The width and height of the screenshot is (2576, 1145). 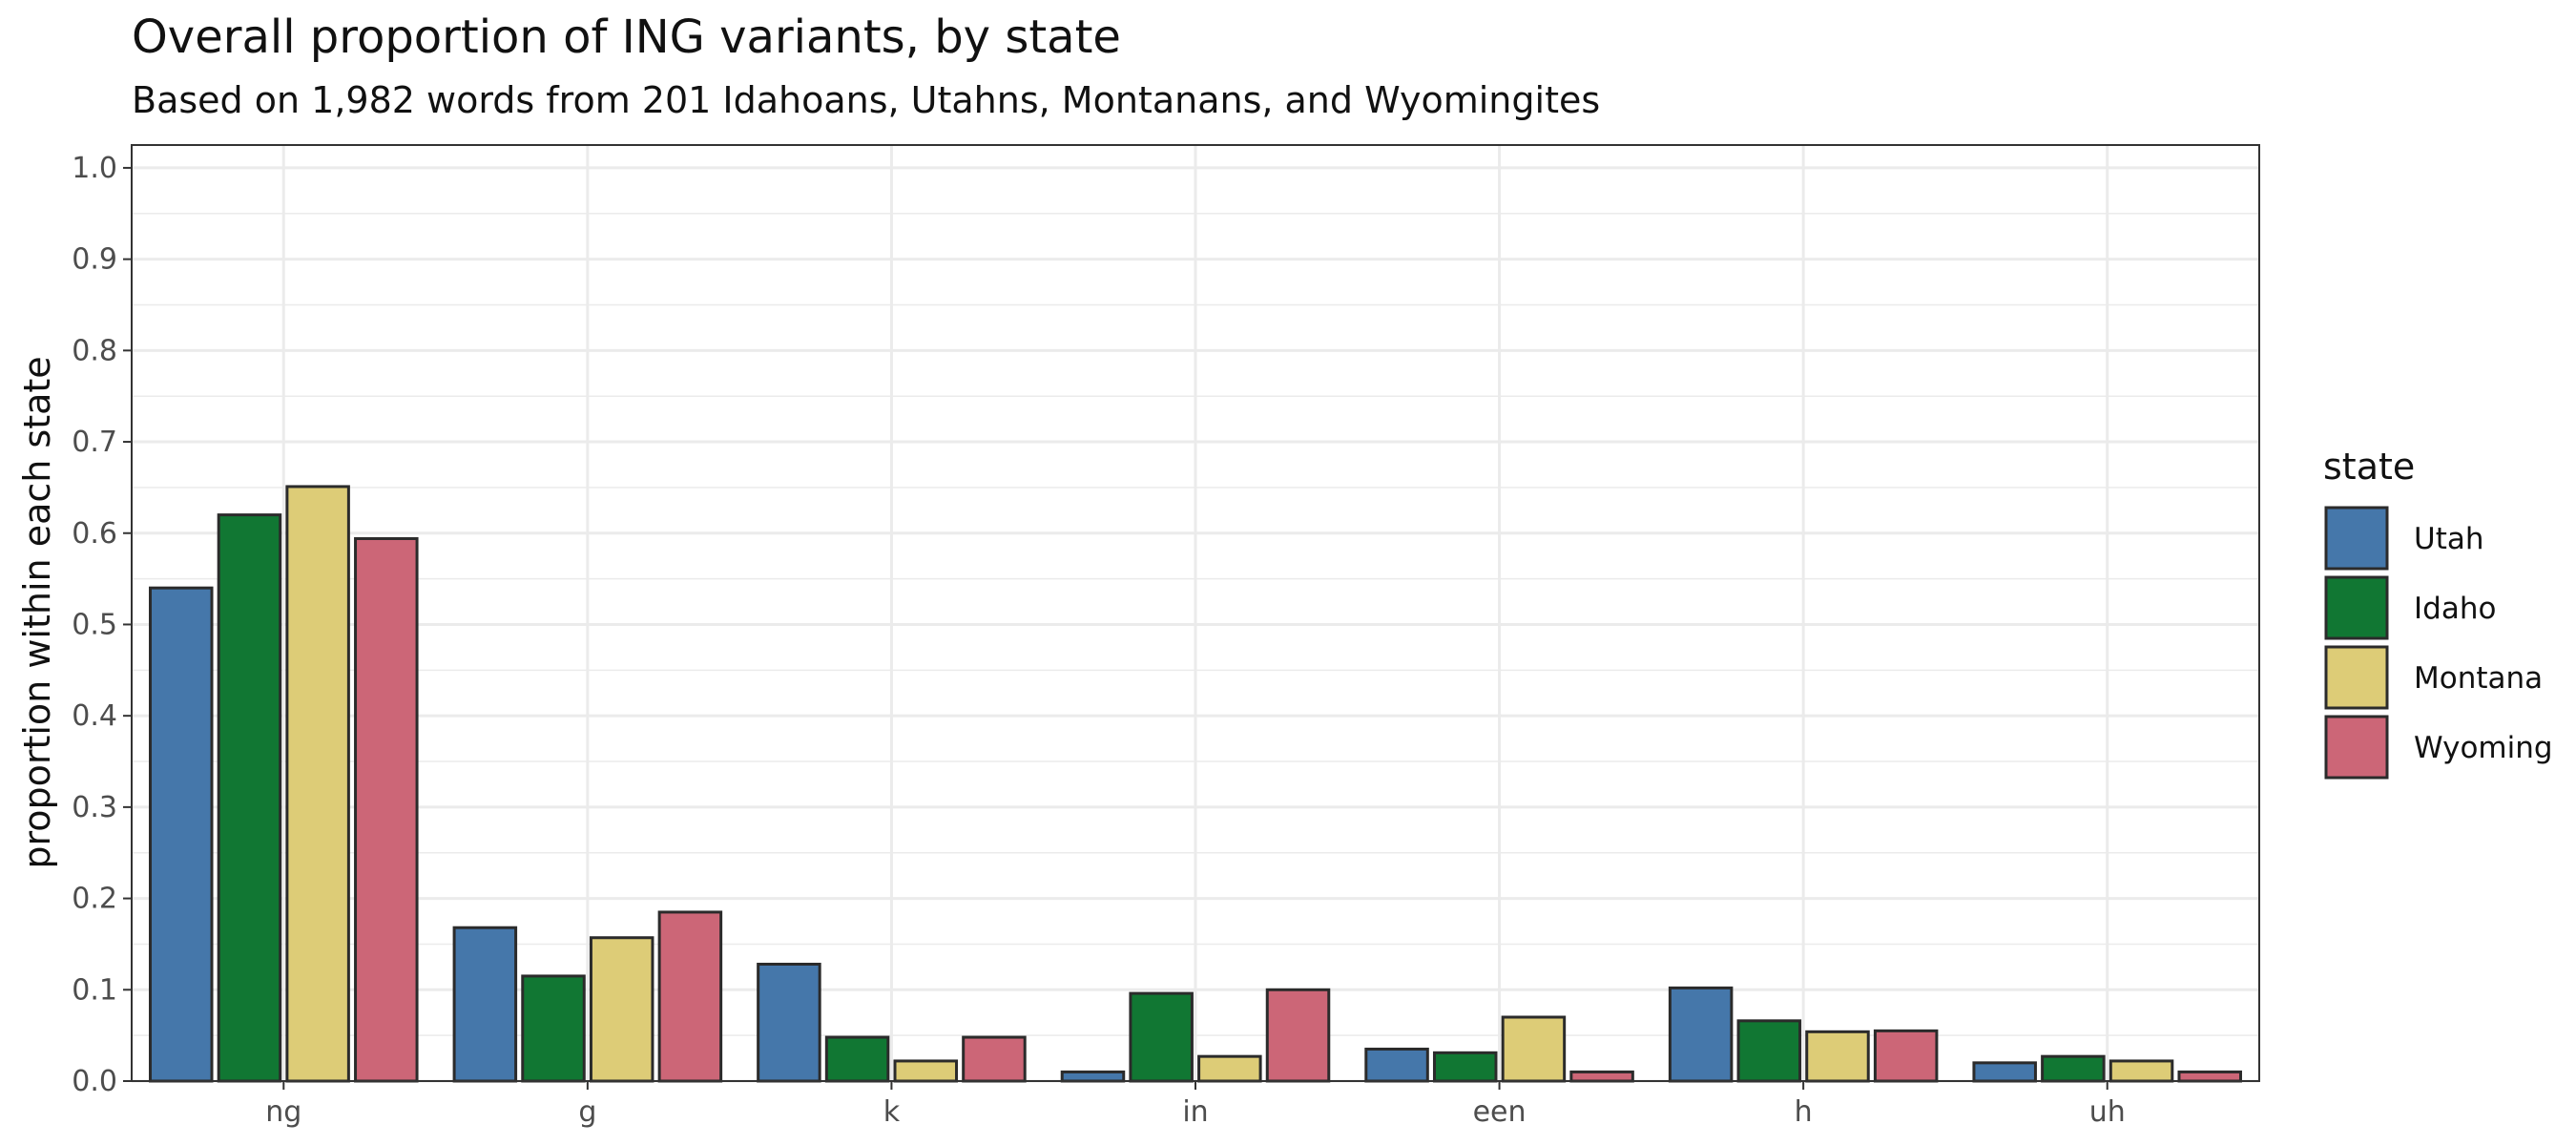 I want to click on bar-wyoming-uh, so click(x=2209, y=1077).